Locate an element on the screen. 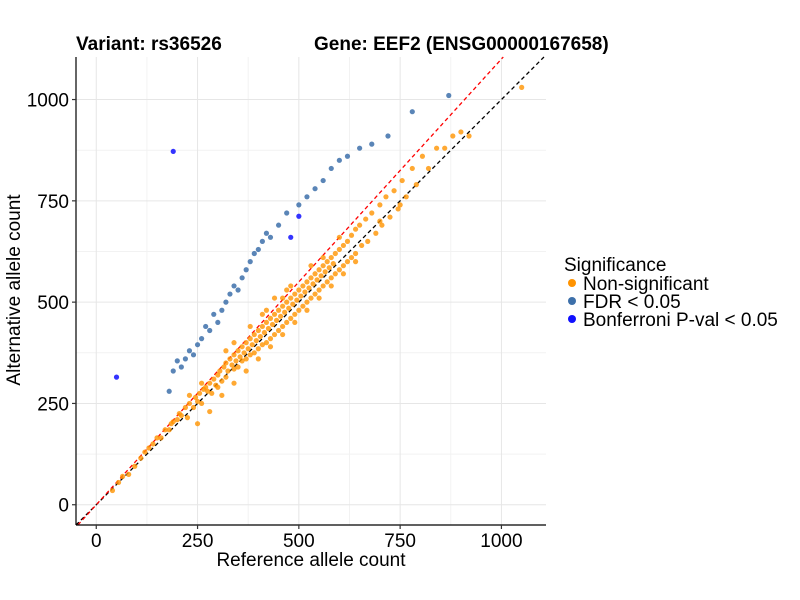  y-tick-label: 750 is located at coordinates (53, 202).